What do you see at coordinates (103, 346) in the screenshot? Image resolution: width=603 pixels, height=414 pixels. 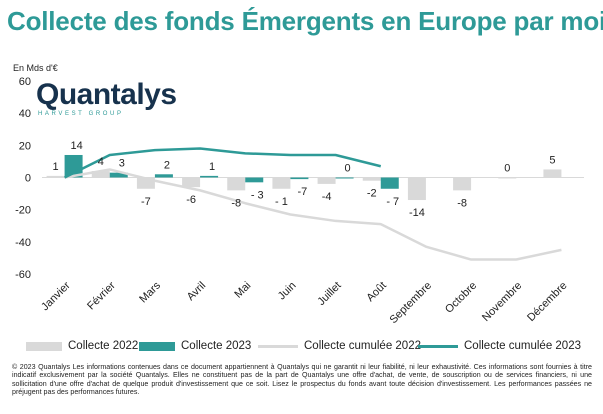 I see `legend-label: Collecte 2022` at bounding box center [103, 346].